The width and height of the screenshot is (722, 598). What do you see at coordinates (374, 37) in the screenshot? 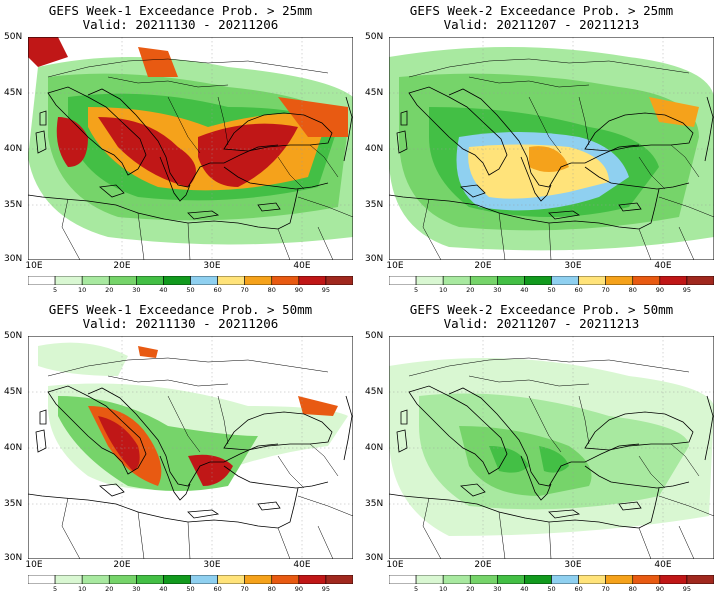
I see `lat-label: 50N` at bounding box center [374, 37].